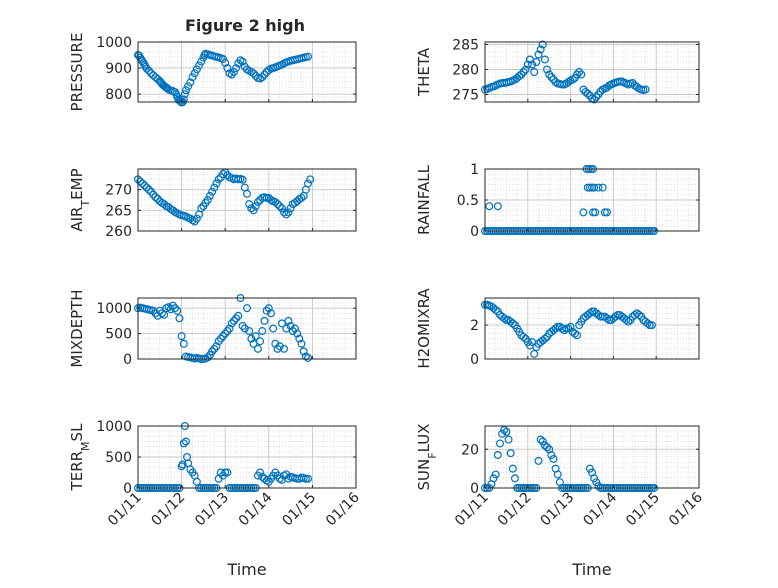 Image resolution: width=778 pixels, height=588 pixels. I want to click on y-tick-label: 500, so click(118, 458).